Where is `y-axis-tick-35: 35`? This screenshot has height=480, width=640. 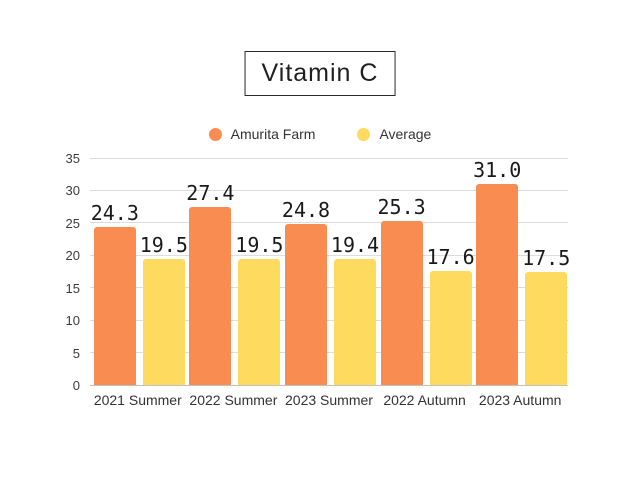
y-axis-tick-35: 35 is located at coordinates (72, 158).